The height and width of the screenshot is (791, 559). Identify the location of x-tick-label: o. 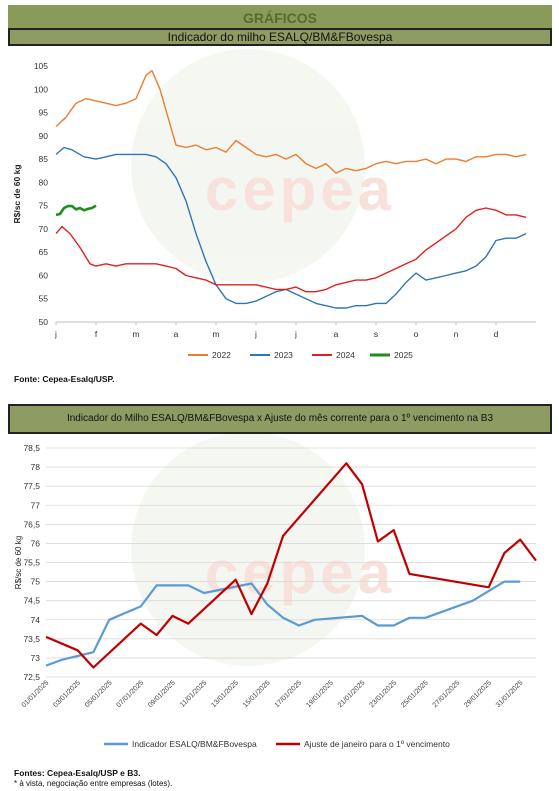
(416, 334).